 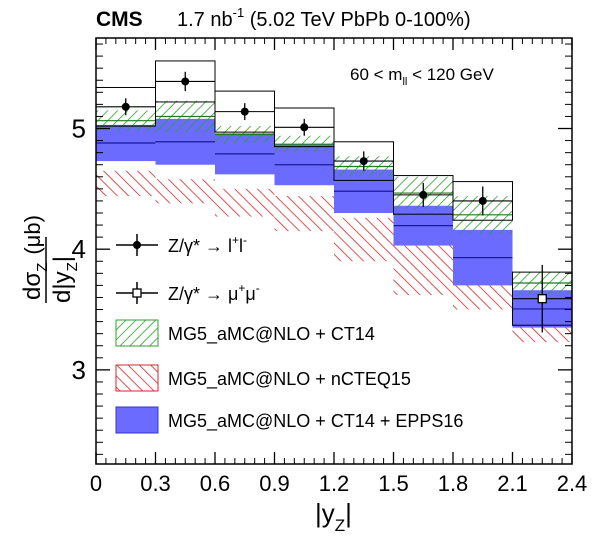 What do you see at coordinates (348, 513) in the screenshot?
I see `x-axis-label-tail: |` at bounding box center [348, 513].